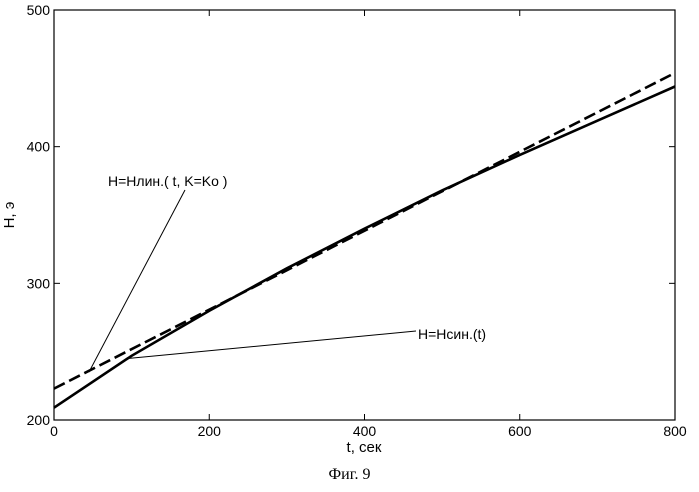  Describe the element at coordinates (675, 431) in the screenshot. I see `x-tick-label: 800` at that location.